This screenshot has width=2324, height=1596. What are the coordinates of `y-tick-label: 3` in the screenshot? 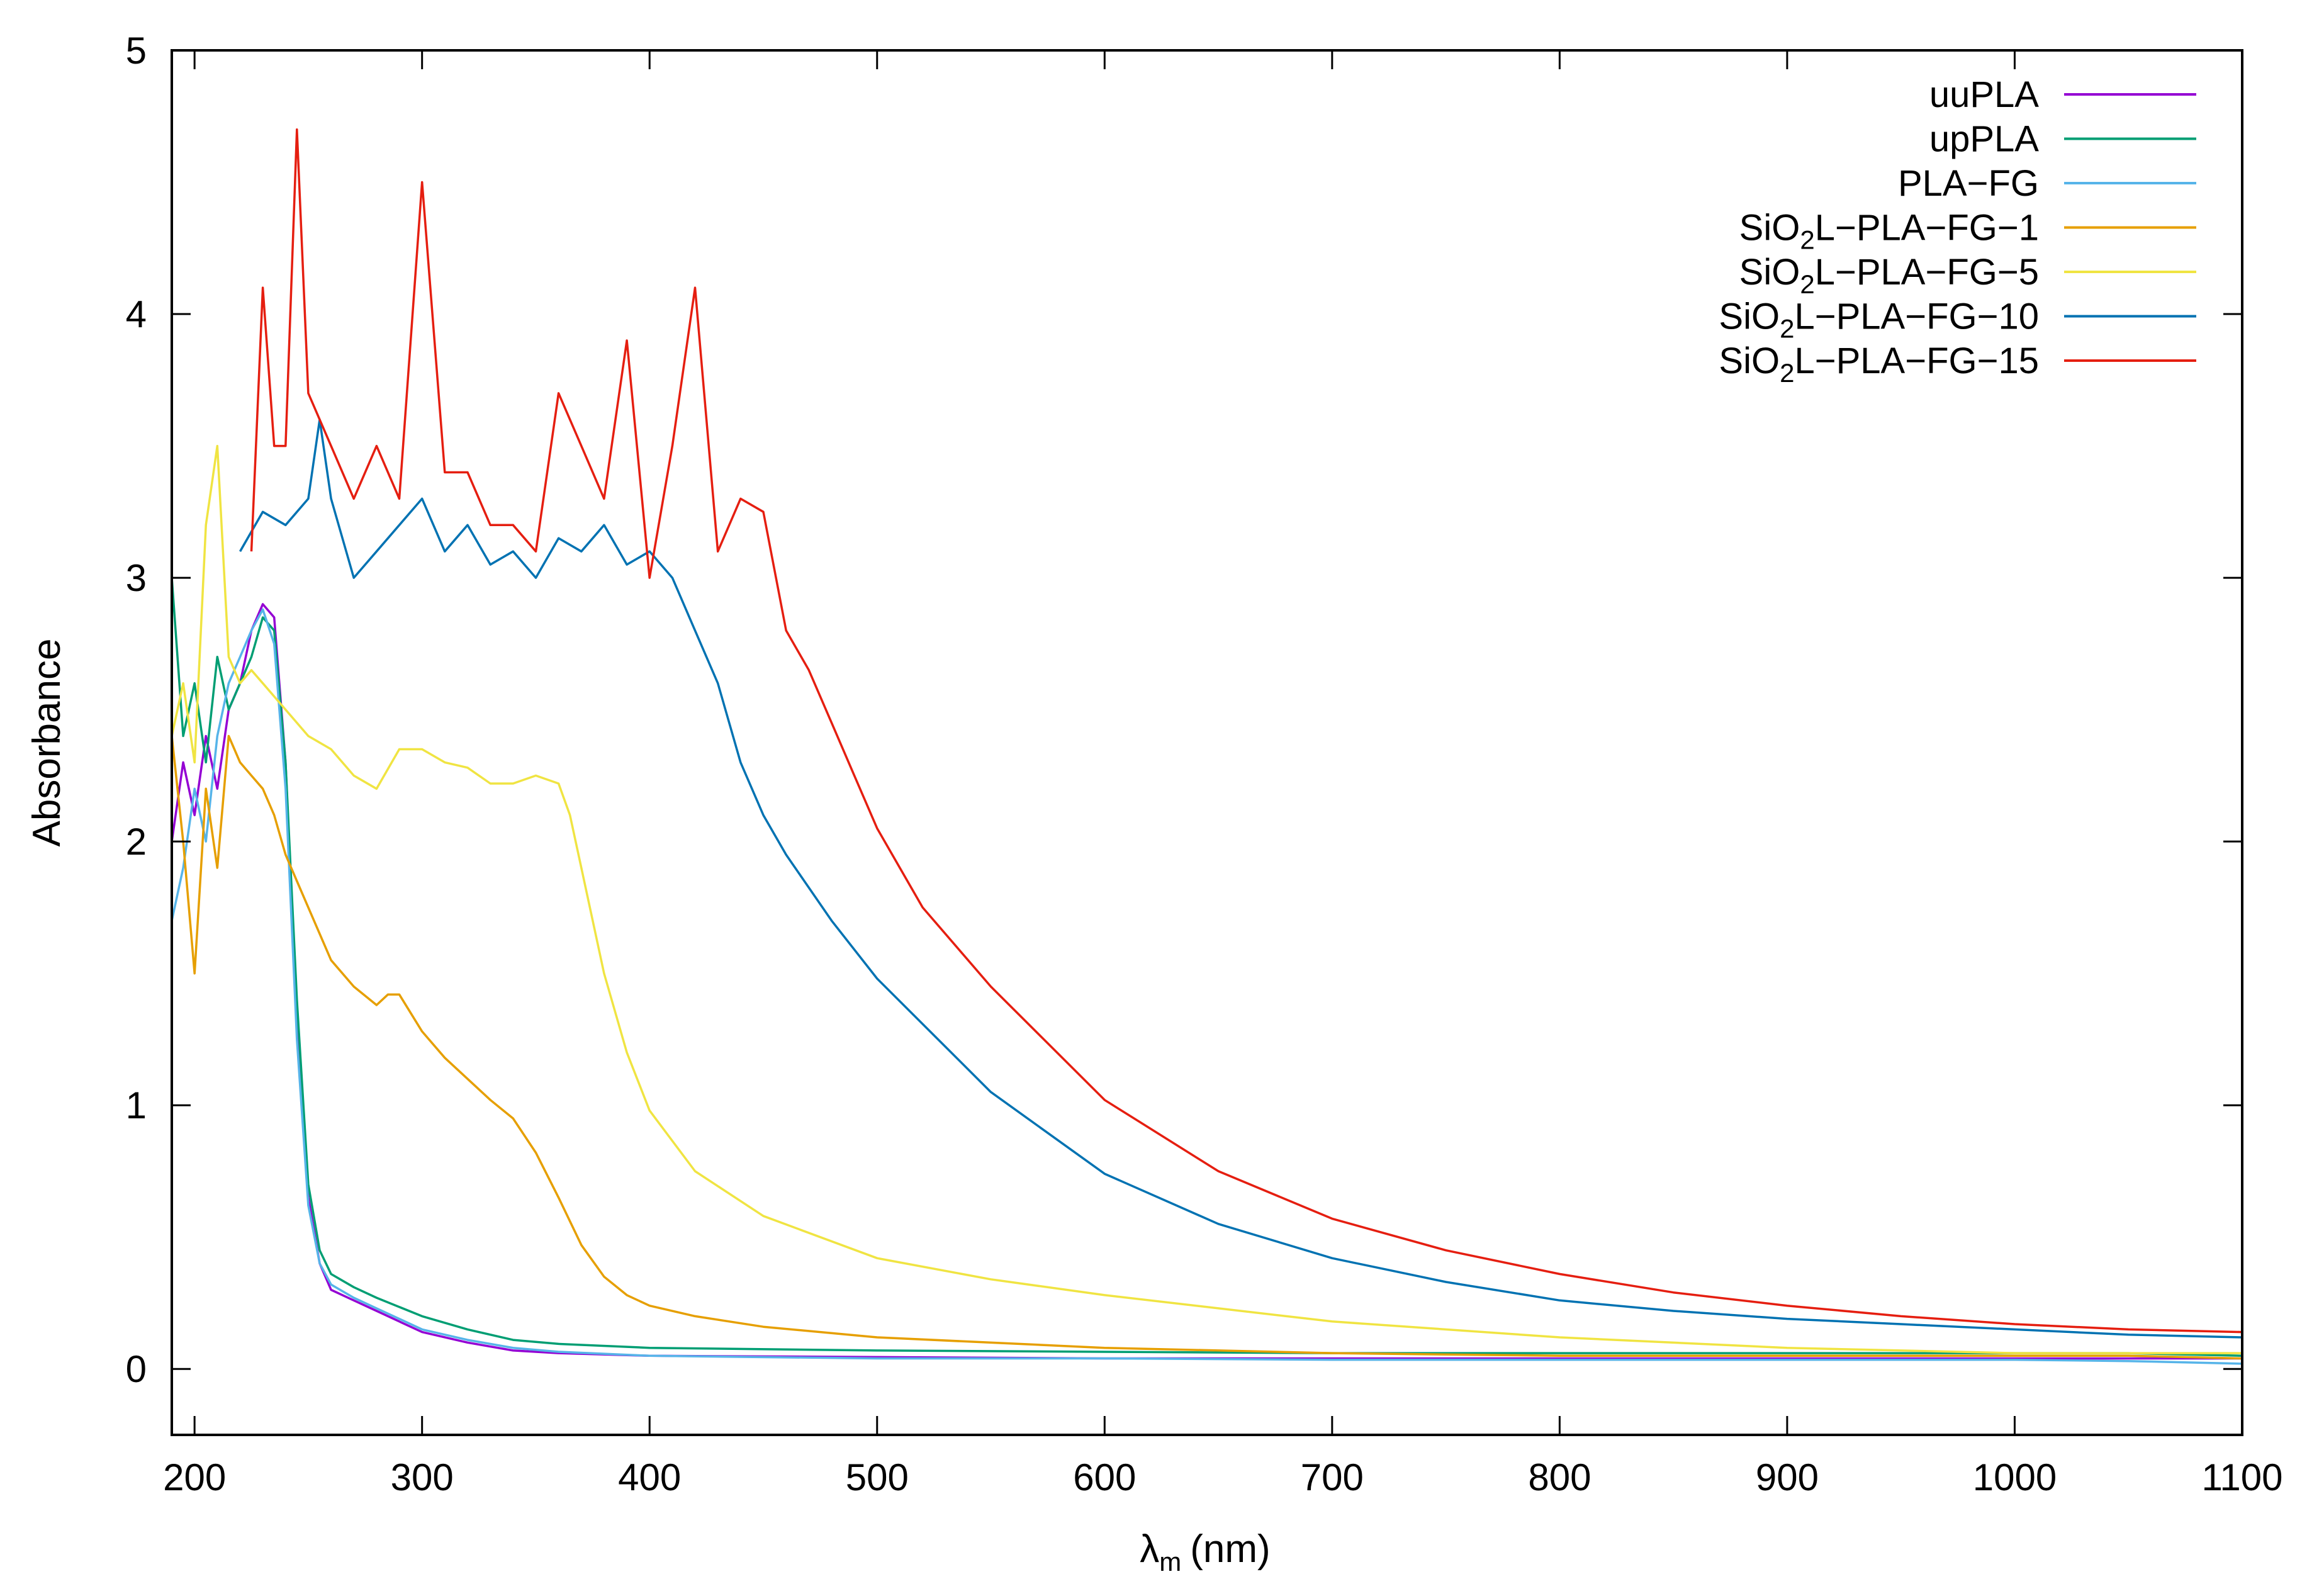 It's located at (137, 578).